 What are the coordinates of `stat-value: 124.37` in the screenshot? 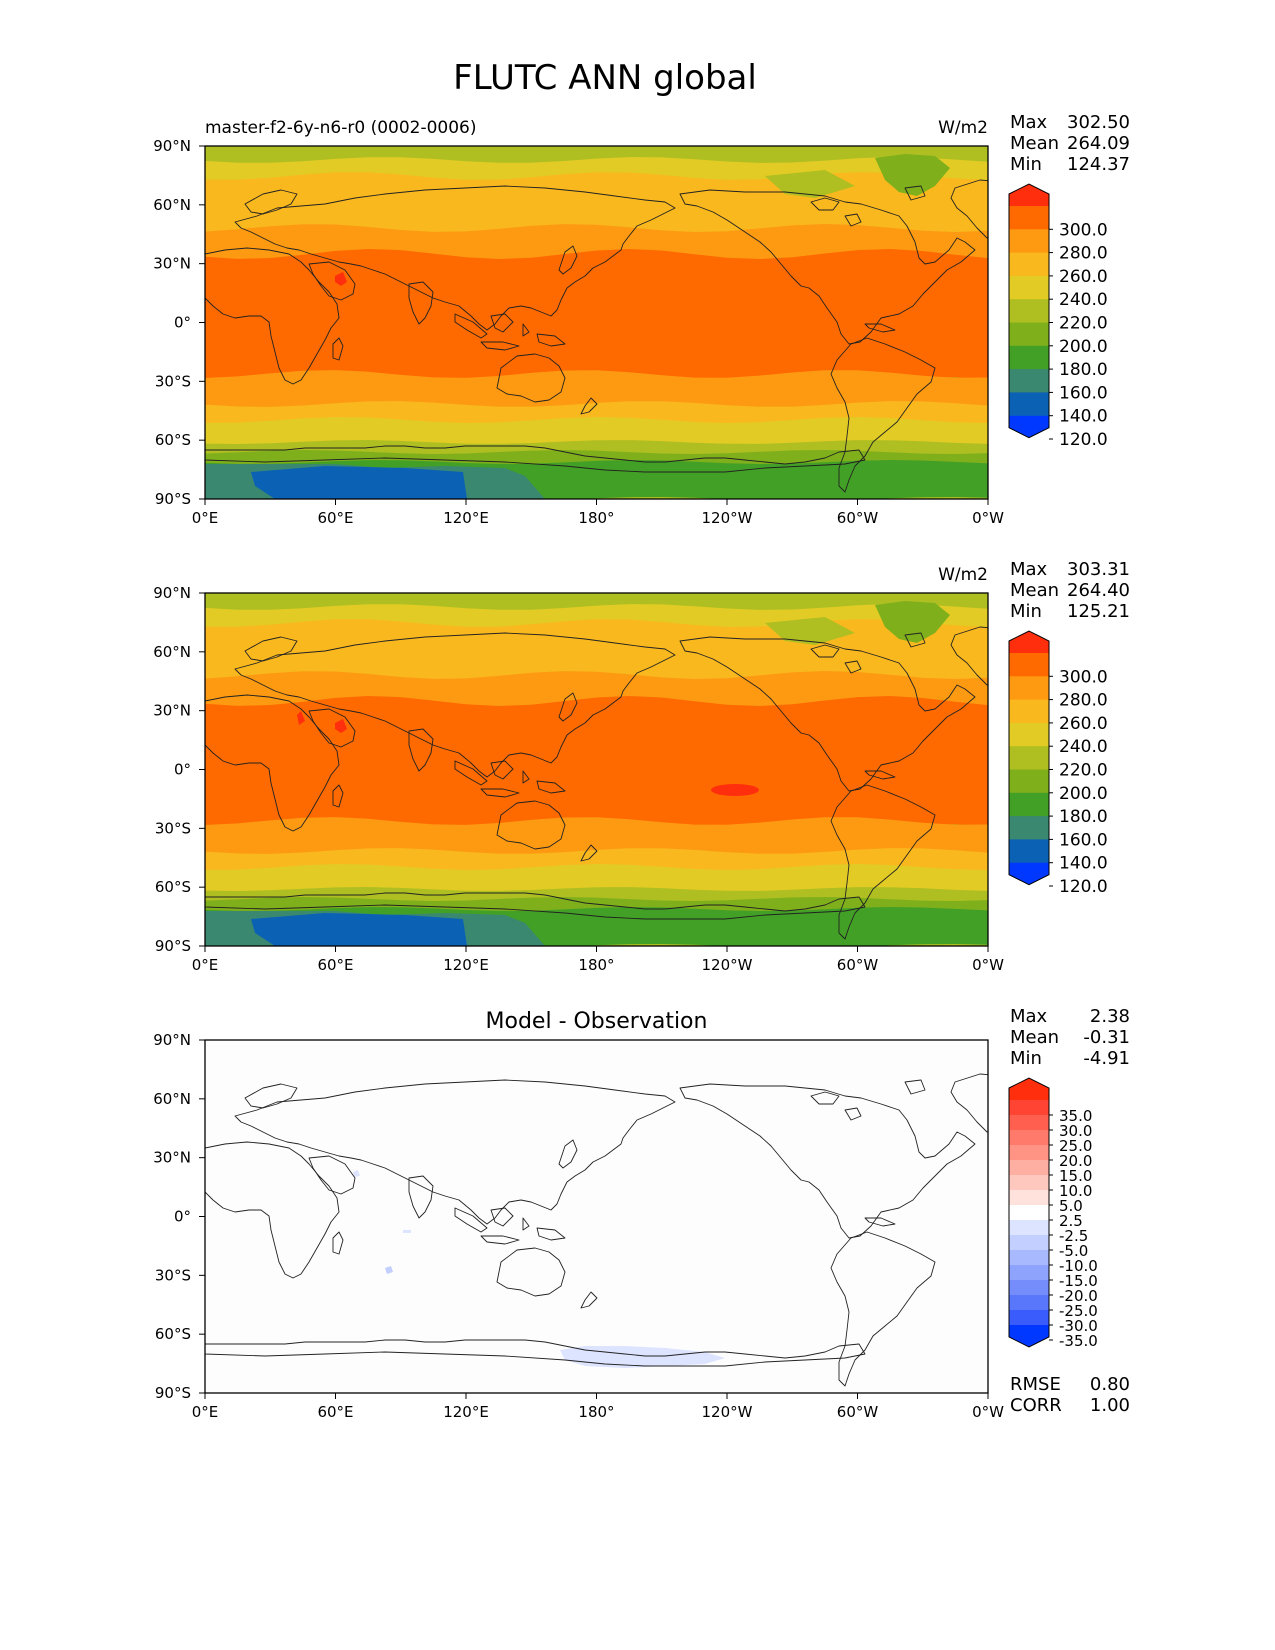 It's located at (1098, 164).